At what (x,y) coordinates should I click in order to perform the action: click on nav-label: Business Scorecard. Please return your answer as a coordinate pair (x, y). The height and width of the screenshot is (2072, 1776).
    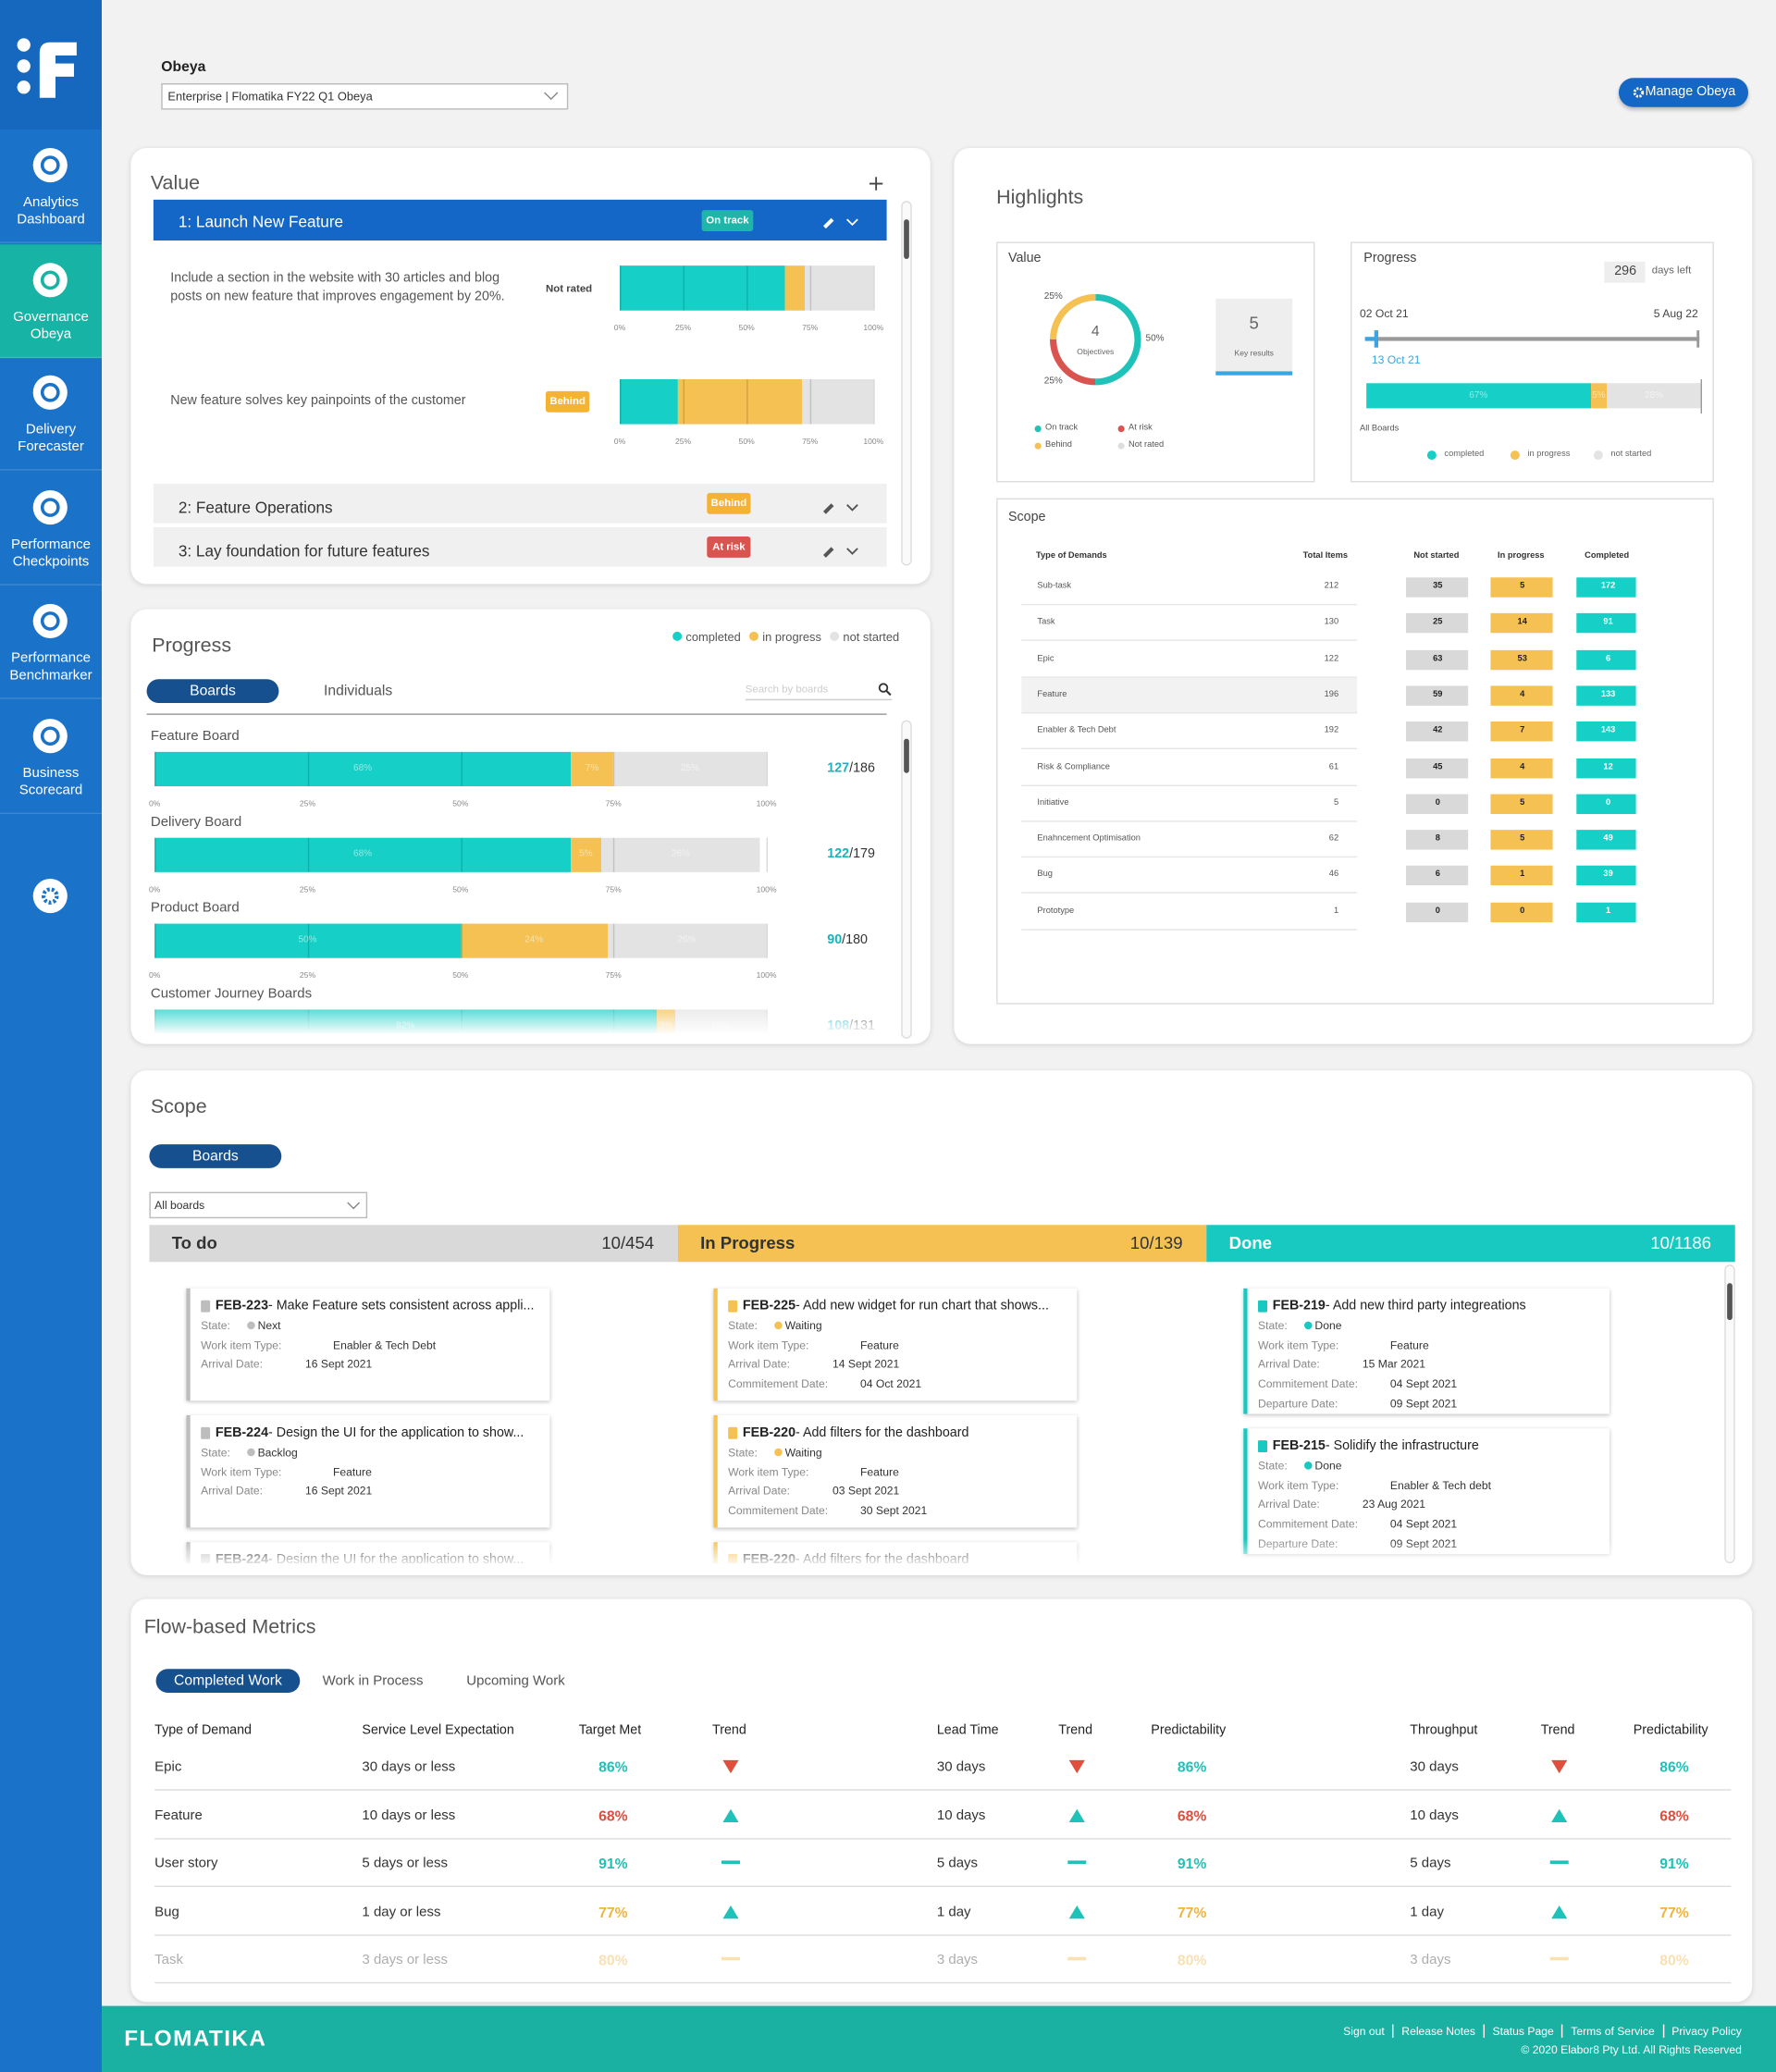
    Looking at the image, I should click on (51, 782).